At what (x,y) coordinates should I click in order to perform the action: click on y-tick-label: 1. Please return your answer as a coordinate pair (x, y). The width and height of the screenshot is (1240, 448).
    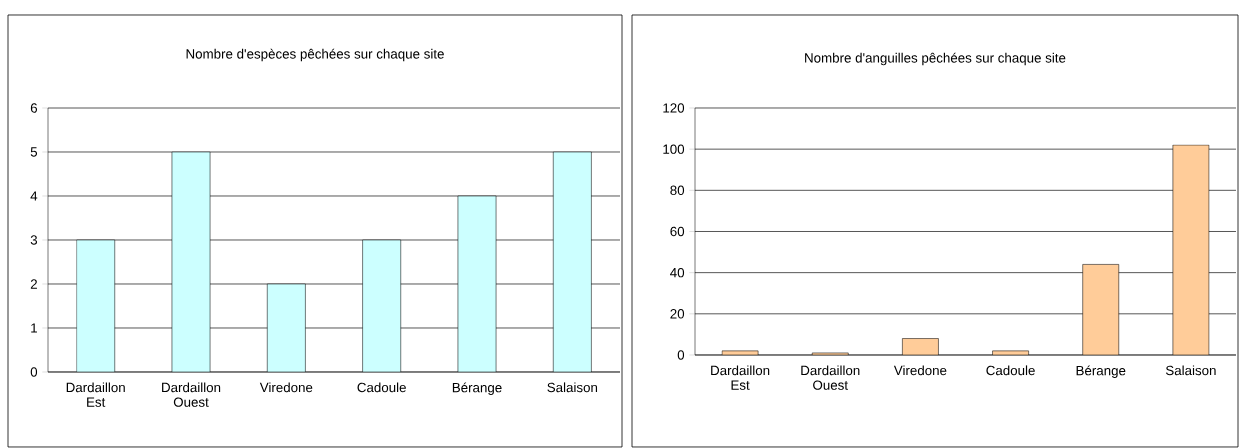
    Looking at the image, I should click on (34, 328).